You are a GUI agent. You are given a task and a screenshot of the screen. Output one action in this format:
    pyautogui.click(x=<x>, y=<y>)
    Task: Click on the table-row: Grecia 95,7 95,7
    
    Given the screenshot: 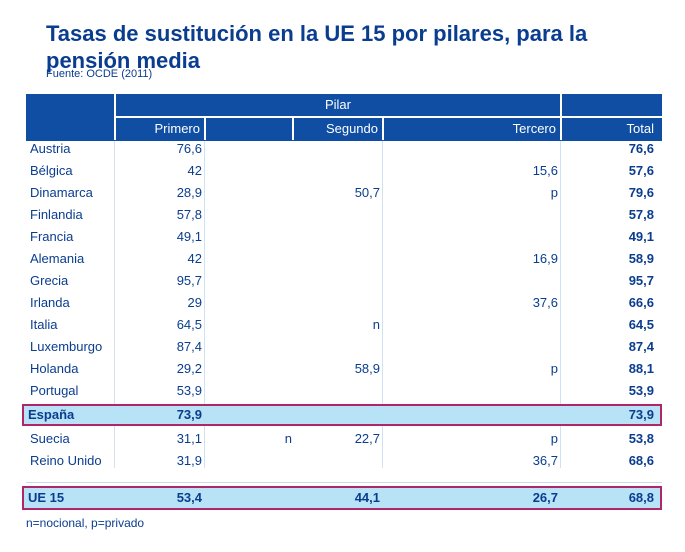 What is the action you would take?
    pyautogui.click(x=344, y=281)
    